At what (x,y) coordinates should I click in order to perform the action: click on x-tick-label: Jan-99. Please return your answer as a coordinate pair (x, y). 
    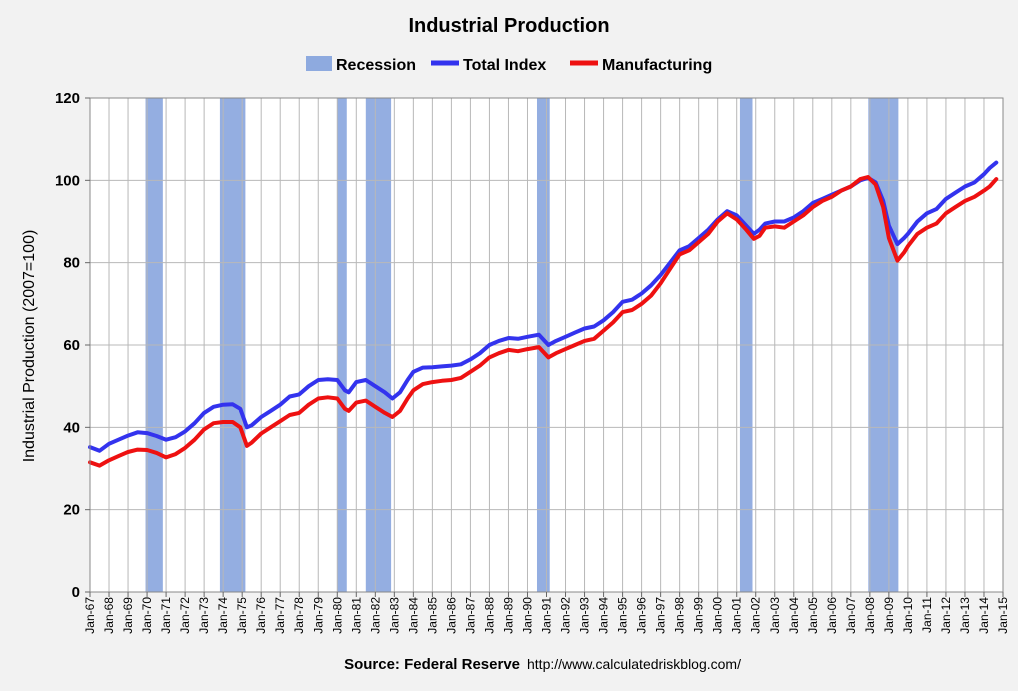
    Looking at the image, I should click on (699, 615).